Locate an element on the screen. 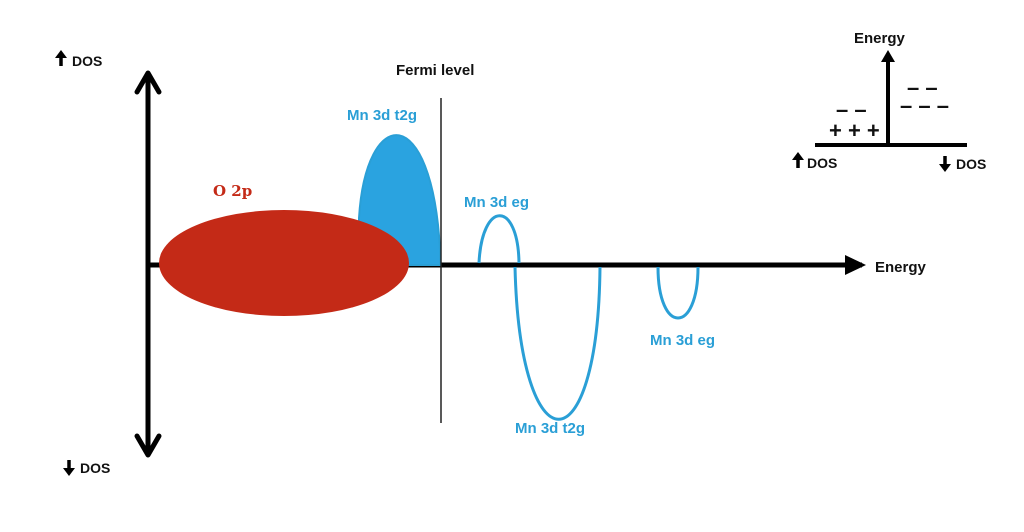  dos-axis-up-arrowhead is located at coordinates (148, 82).